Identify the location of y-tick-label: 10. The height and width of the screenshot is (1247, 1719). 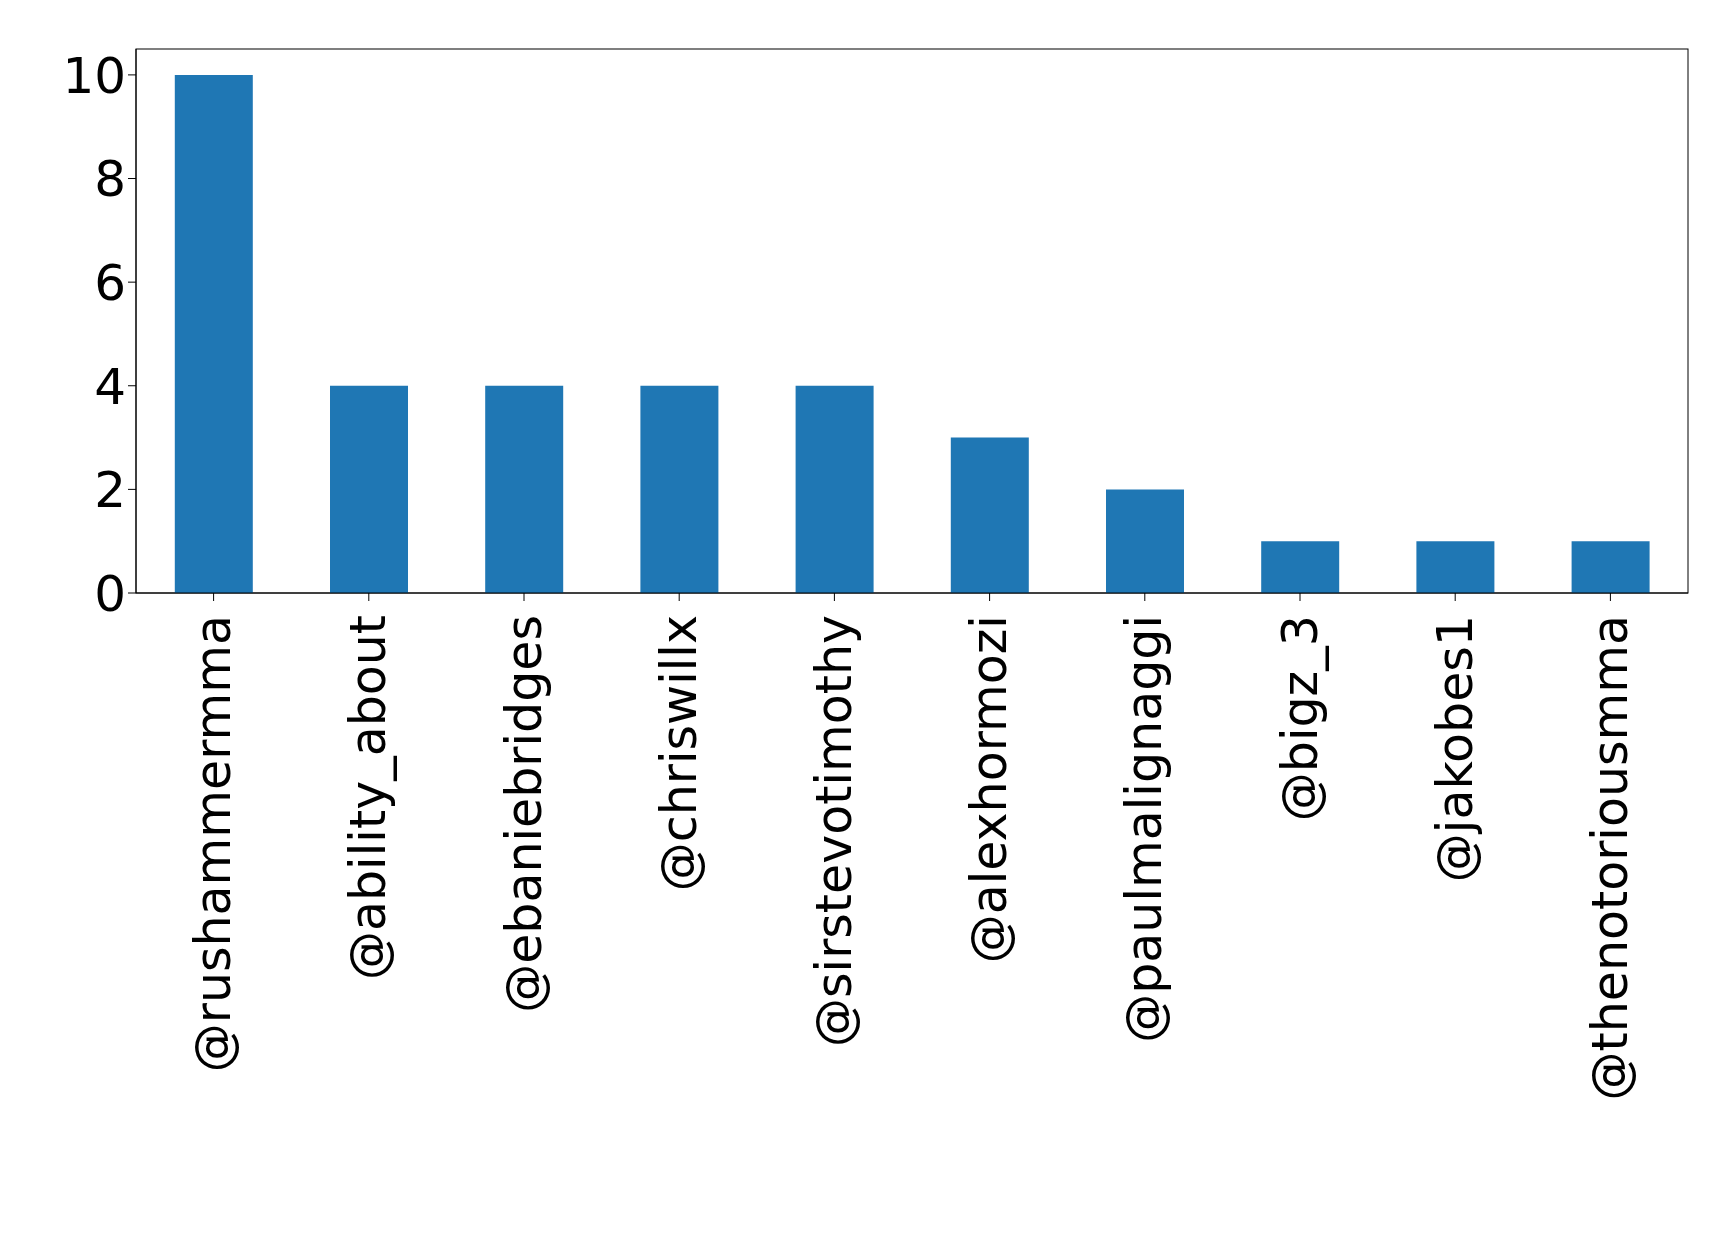
(94, 75).